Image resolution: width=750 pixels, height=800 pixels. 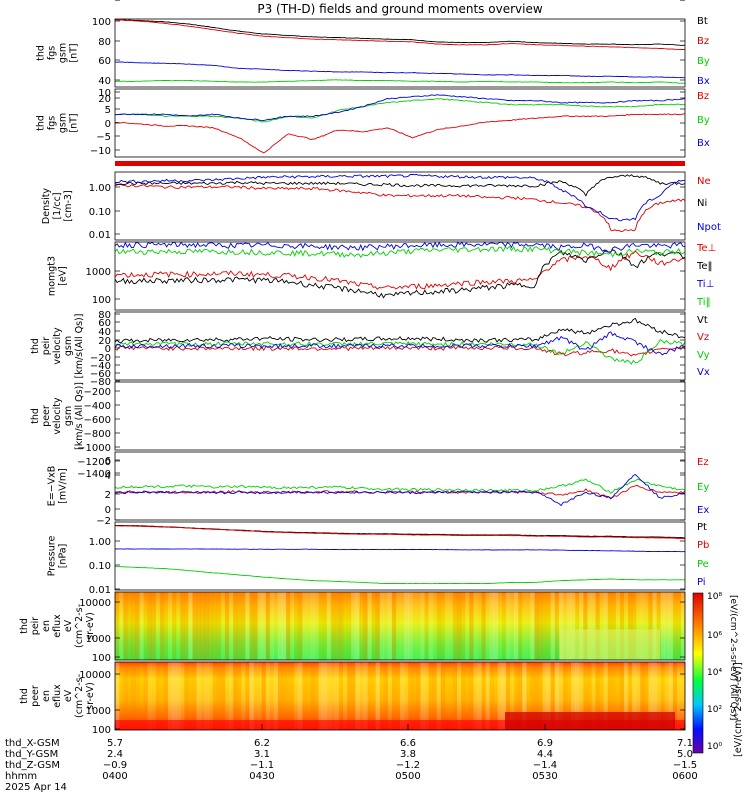 I want to click on ylabel-peer_en_eflux: eV, so click(x=68, y=695).